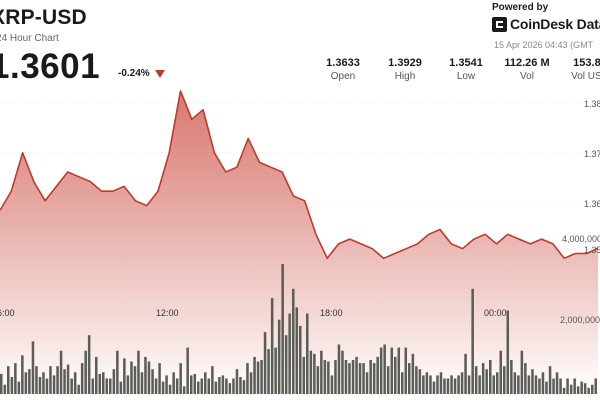 This screenshot has height=400, width=600. What do you see at coordinates (466, 63) in the screenshot?
I see `stat-value: 1.3541` at bounding box center [466, 63].